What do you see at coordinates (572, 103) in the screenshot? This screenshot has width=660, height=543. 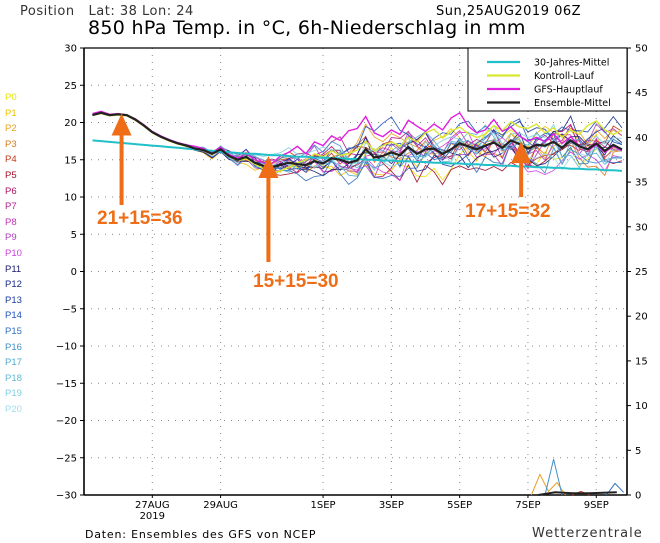 I see `legend-label: Ensemble-Mittel` at bounding box center [572, 103].